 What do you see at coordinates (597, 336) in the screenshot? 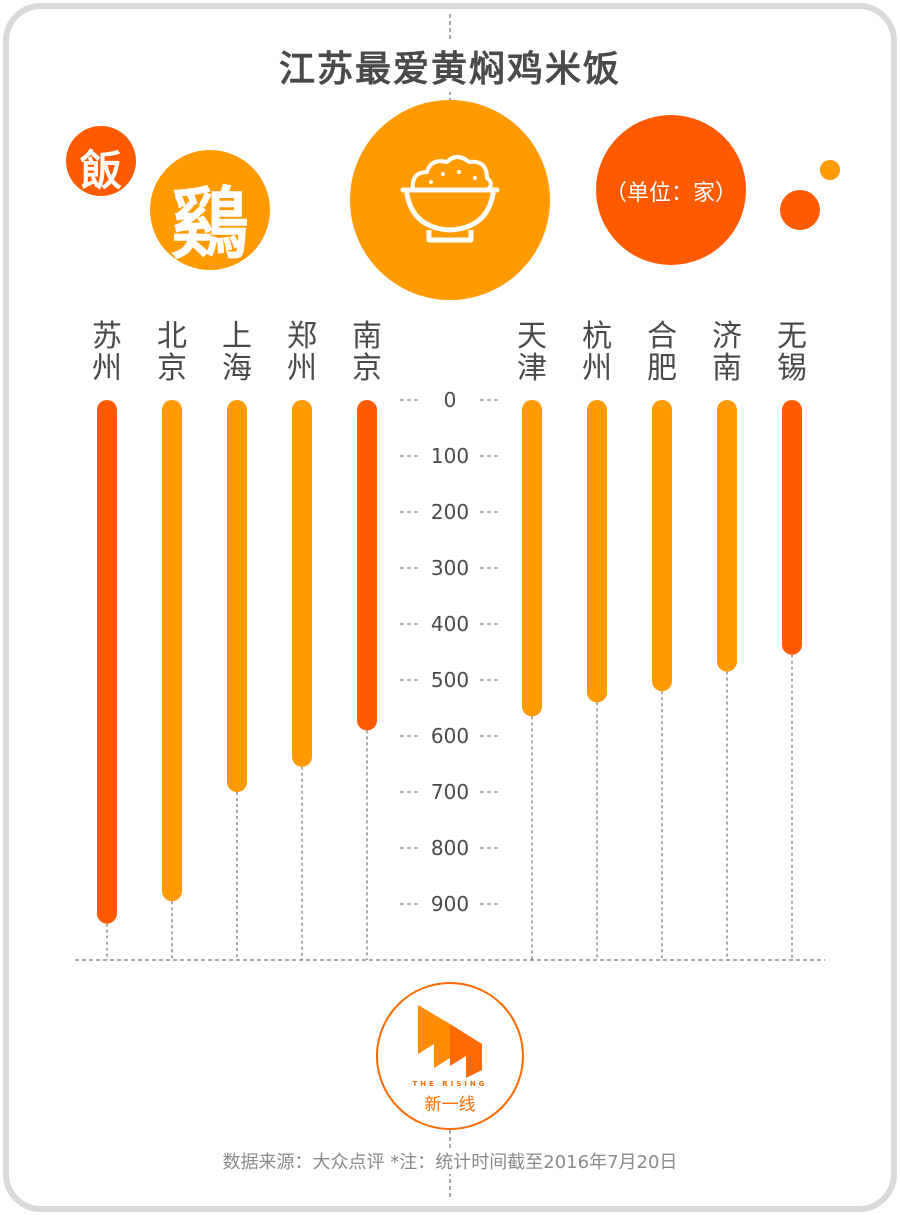
I see `category-label: 杭` at bounding box center [597, 336].